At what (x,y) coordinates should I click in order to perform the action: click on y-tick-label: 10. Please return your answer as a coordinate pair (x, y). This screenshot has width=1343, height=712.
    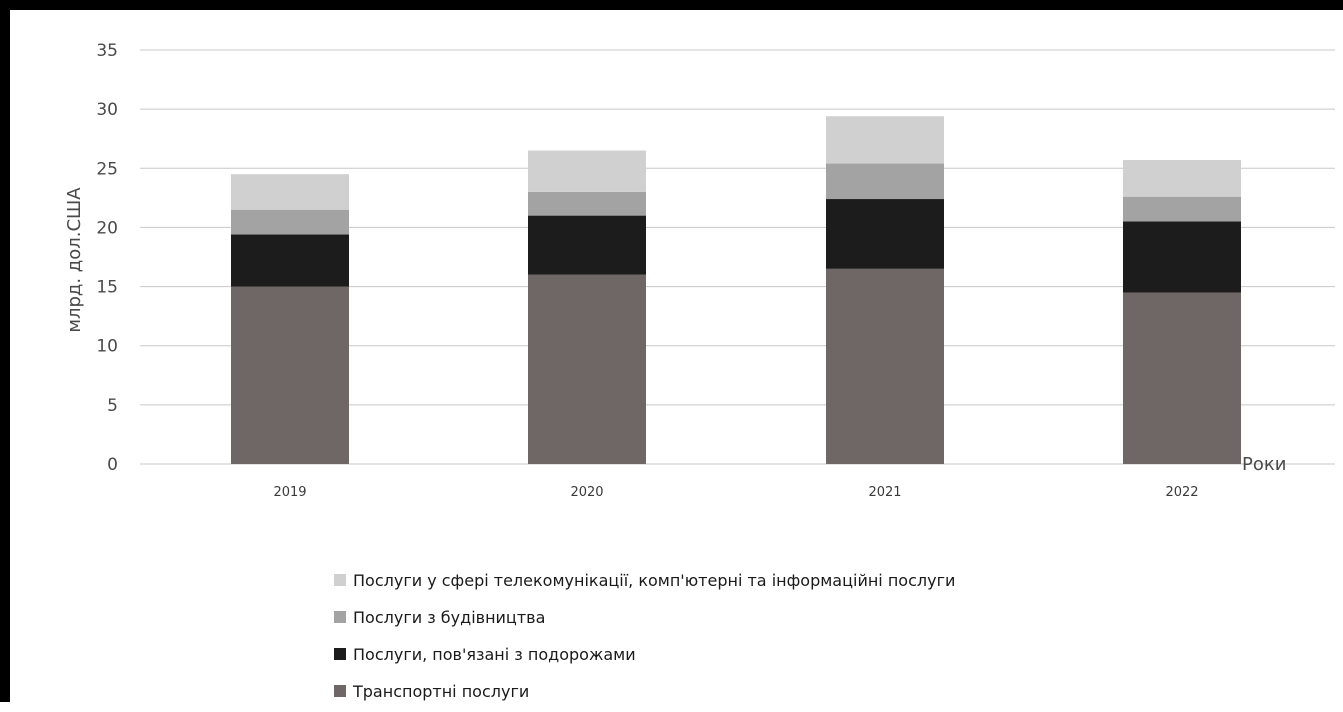
    Looking at the image, I should click on (107, 347).